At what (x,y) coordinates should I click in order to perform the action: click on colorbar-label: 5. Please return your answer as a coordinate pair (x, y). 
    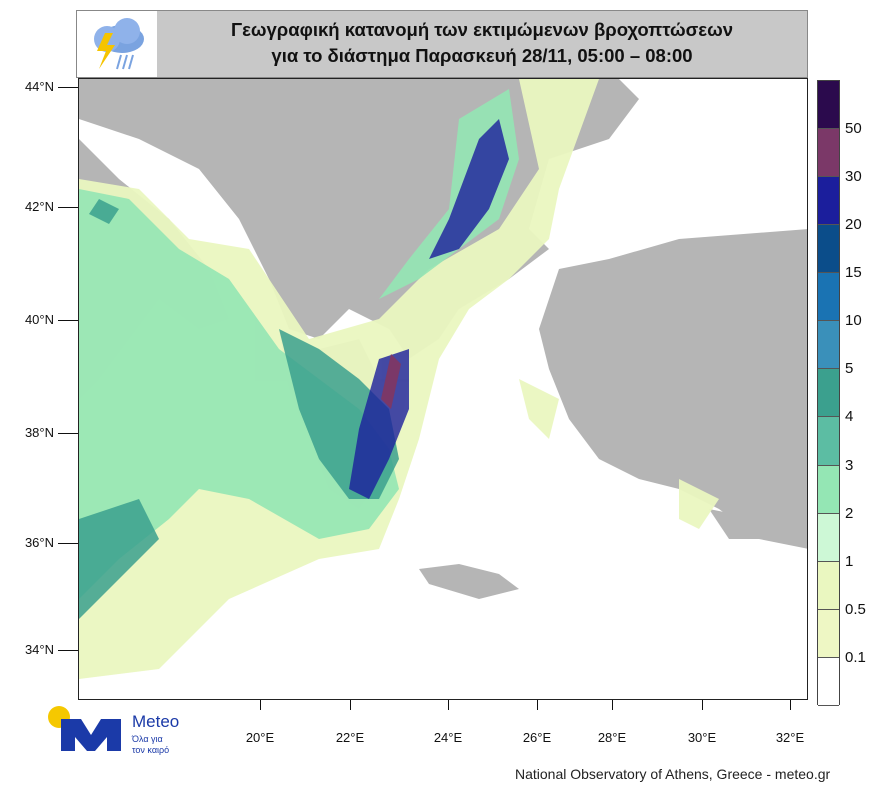
    Looking at the image, I should click on (849, 369).